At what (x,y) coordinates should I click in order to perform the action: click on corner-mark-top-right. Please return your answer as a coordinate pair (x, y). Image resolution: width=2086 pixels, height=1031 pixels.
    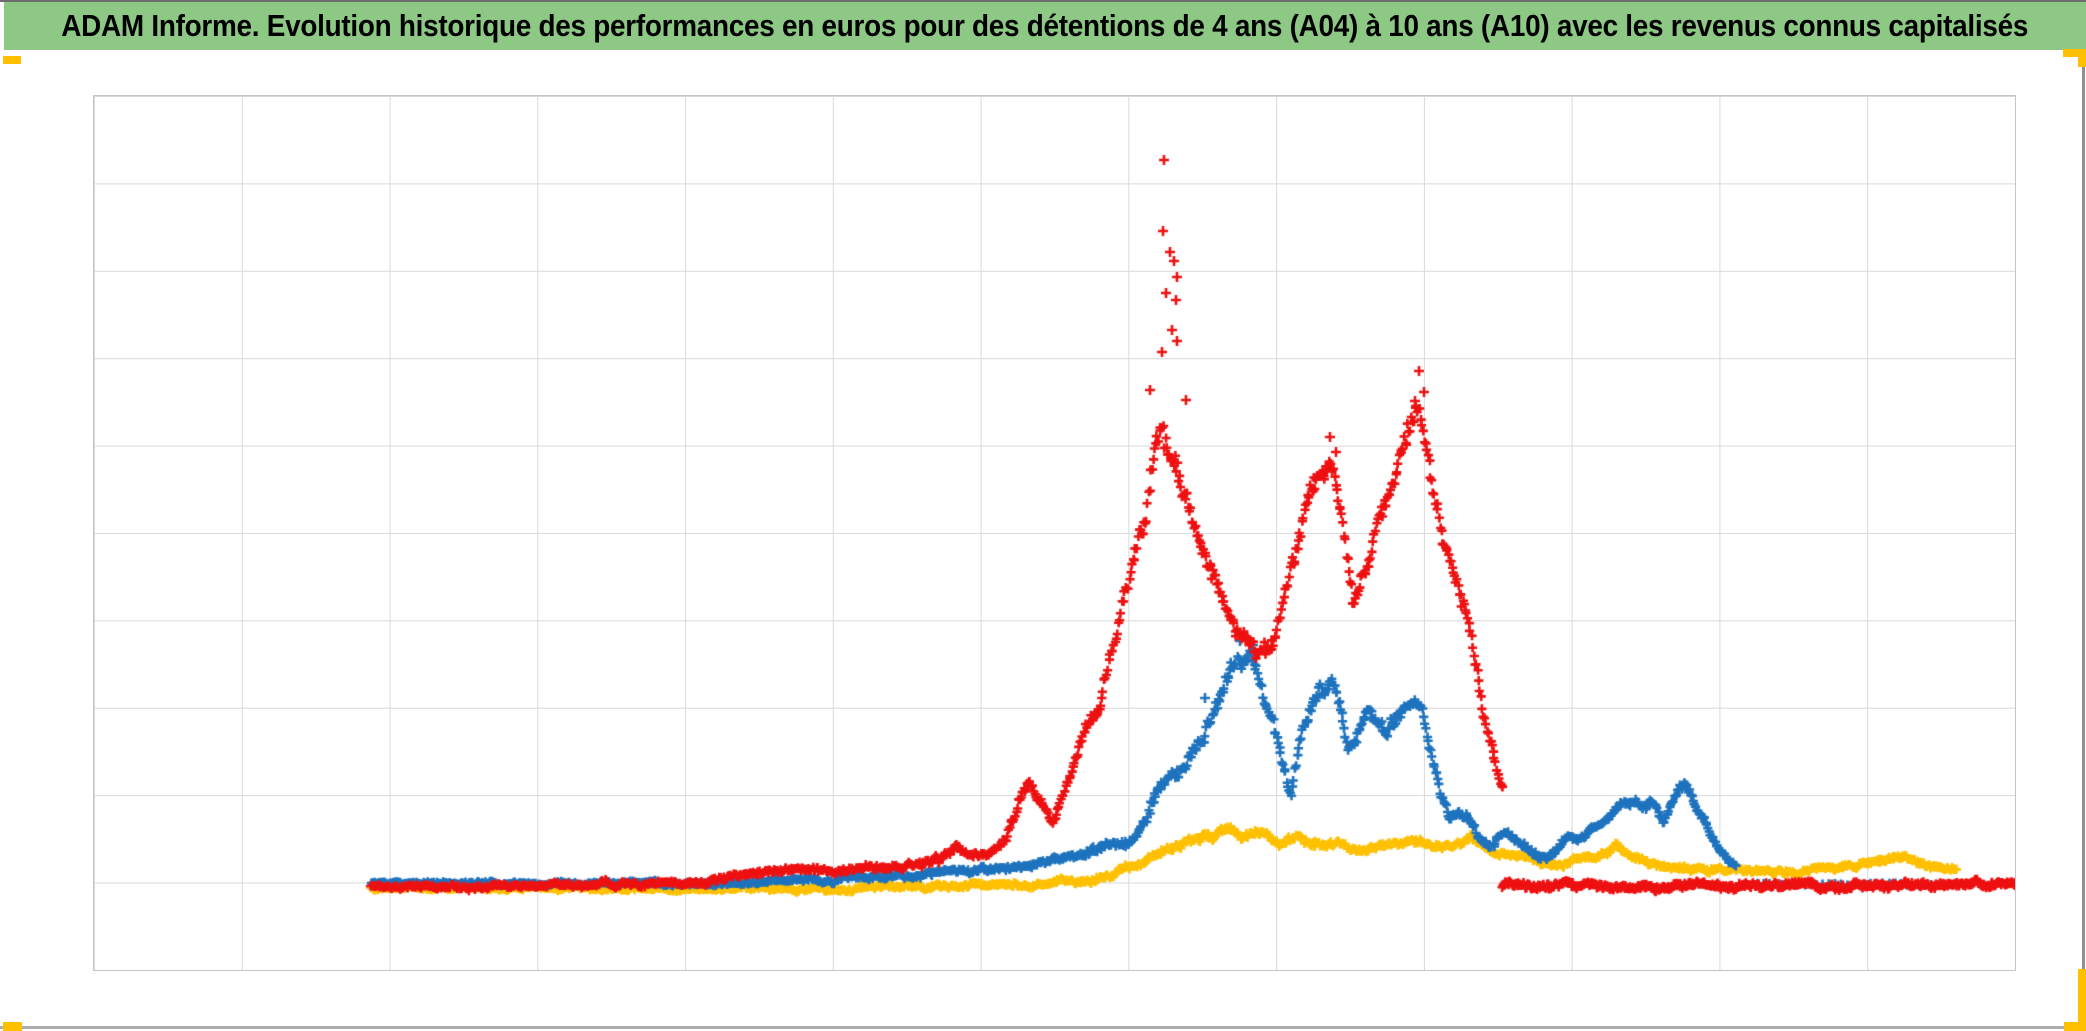
    Looking at the image, I should click on (2074, 58).